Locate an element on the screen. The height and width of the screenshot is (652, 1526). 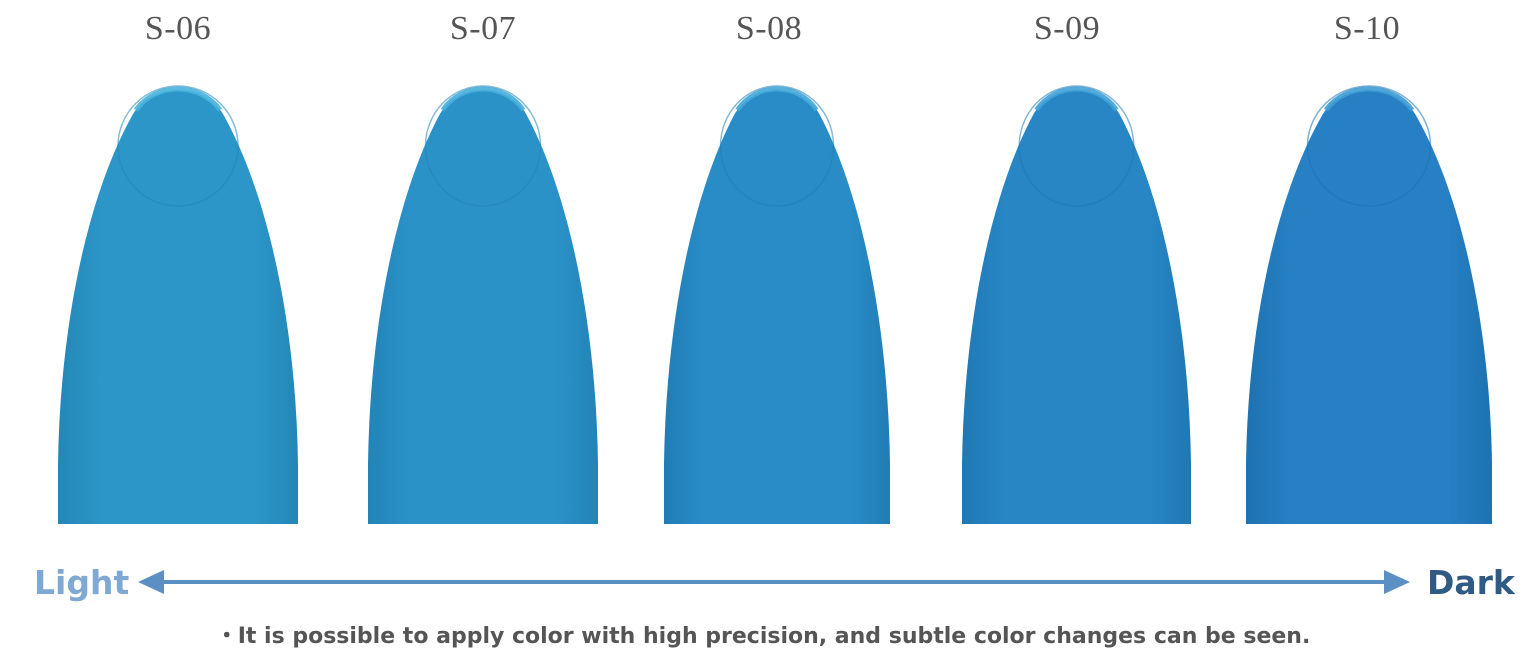
sample-swatch-s07 is located at coordinates (483, 299).